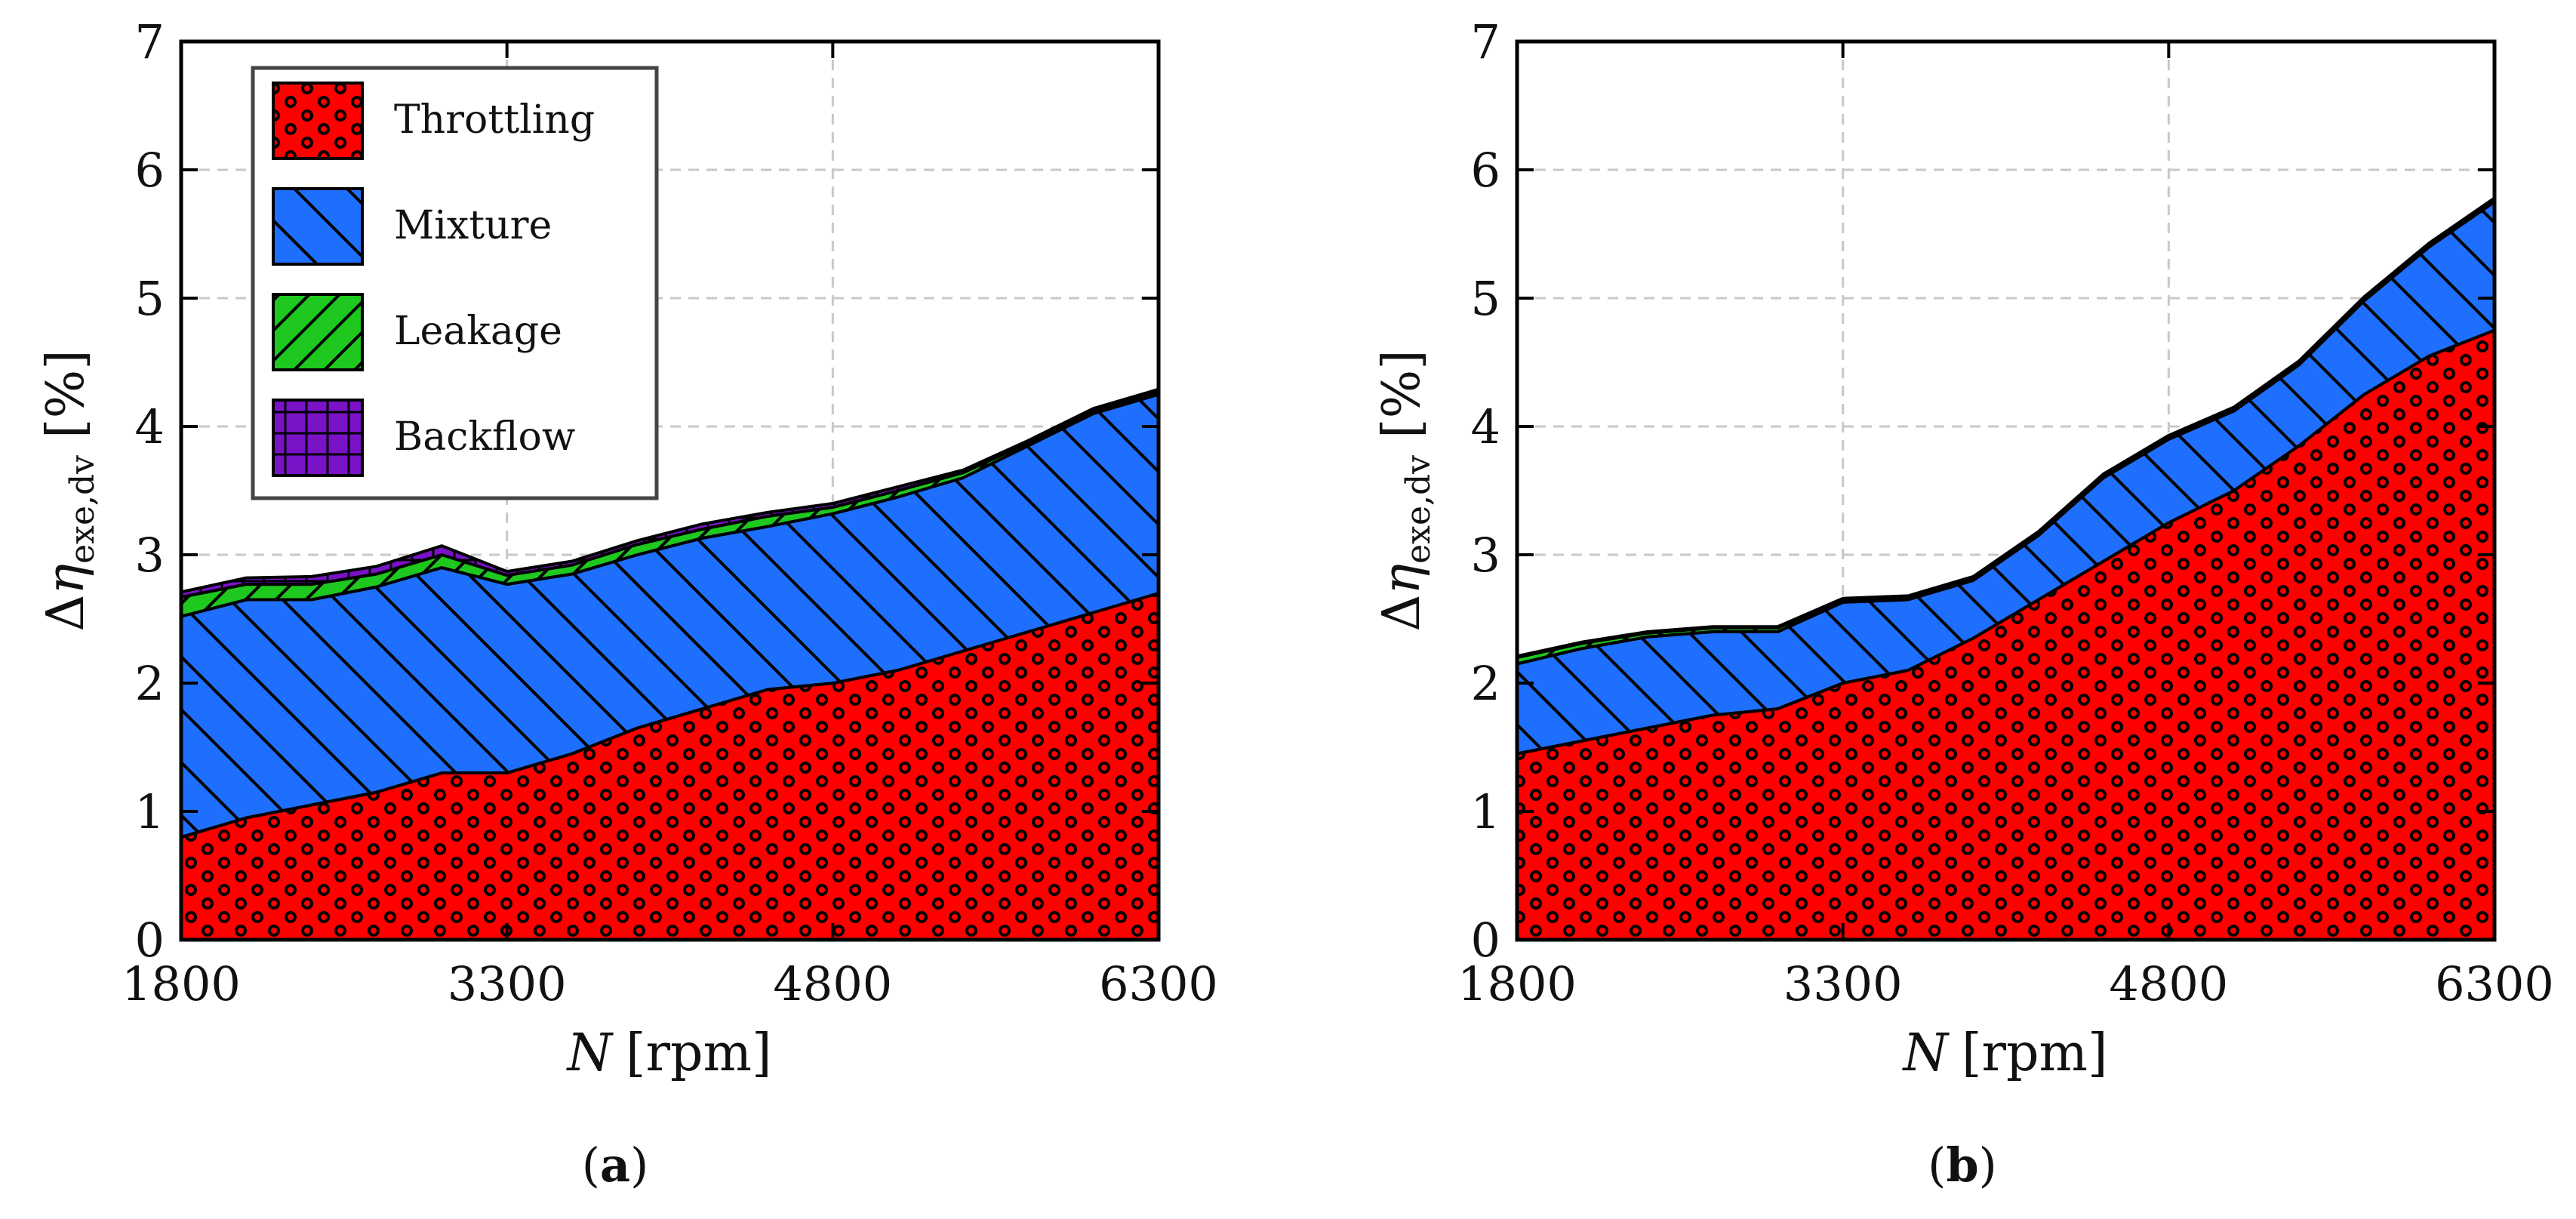  I want to click on legend: Throttling Mixture Leakage Backflow, so click(455, 283).